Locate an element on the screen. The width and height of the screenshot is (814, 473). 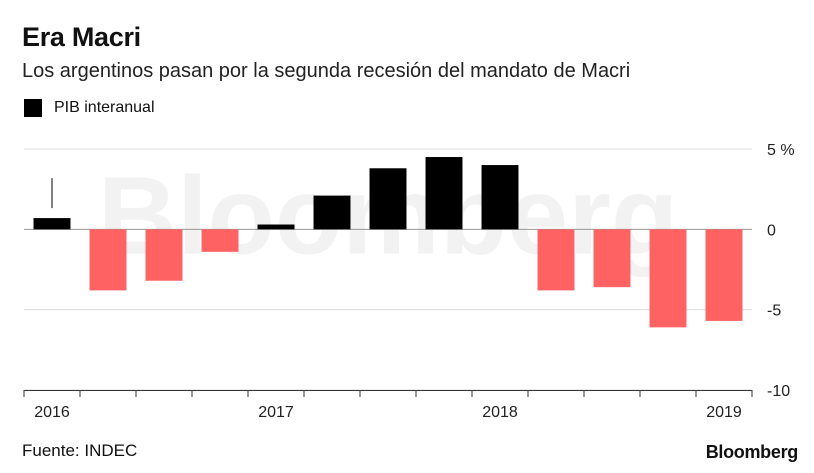
brand-logo: Bloomberg is located at coordinates (752, 452).